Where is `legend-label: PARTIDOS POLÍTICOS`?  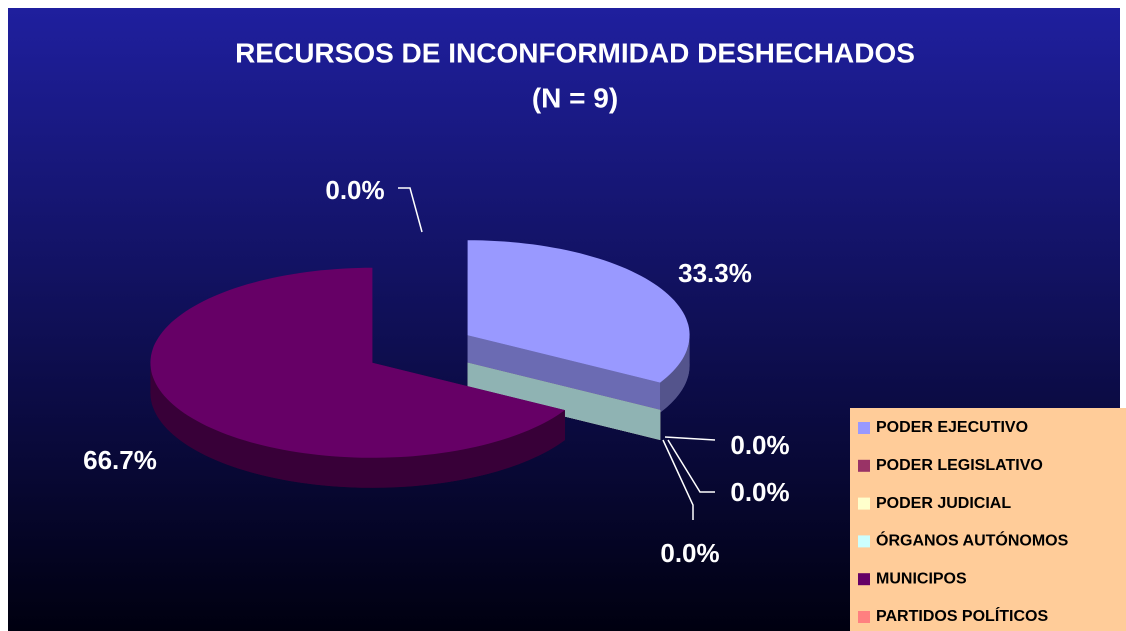 legend-label: PARTIDOS POLÍTICOS is located at coordinates (962, 615).